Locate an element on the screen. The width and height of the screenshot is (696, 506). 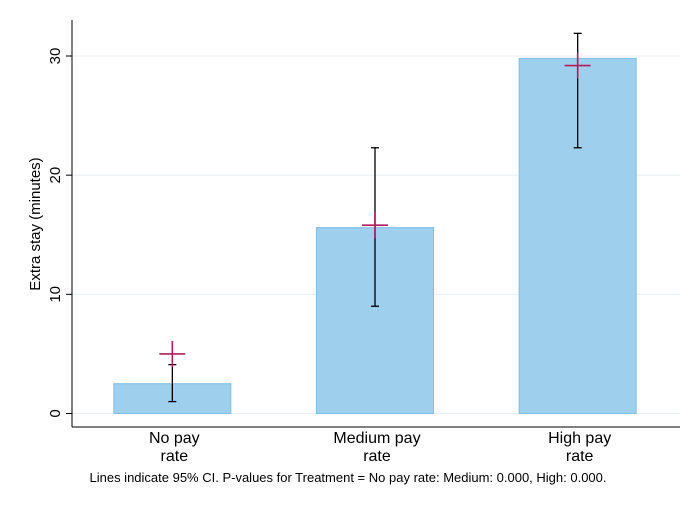
x-tick-label-3-line-1: High pay is located at coordinates (579, 438).